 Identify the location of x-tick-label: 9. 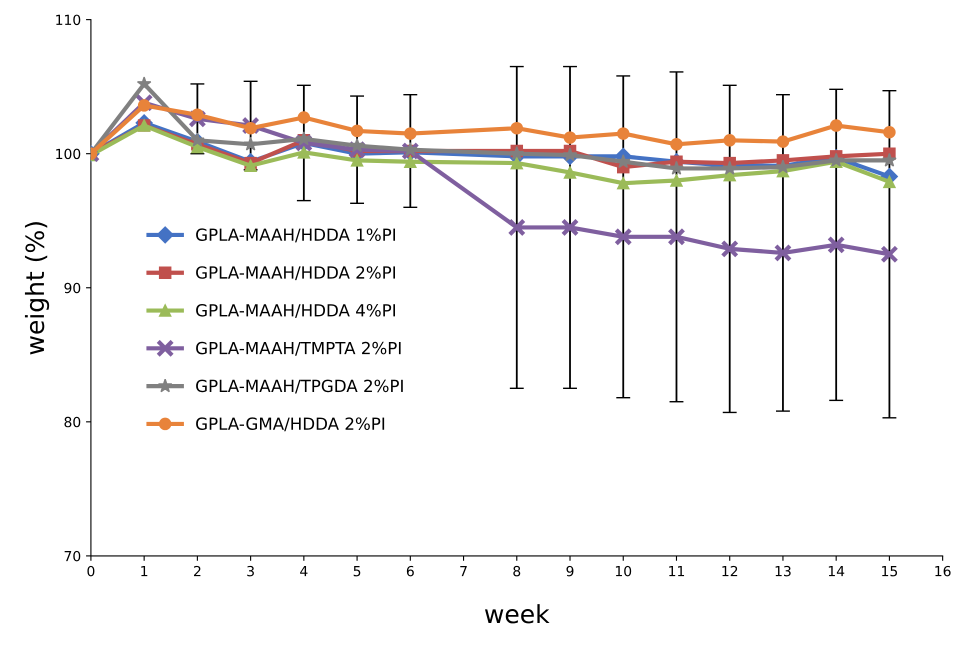
(570, 571).